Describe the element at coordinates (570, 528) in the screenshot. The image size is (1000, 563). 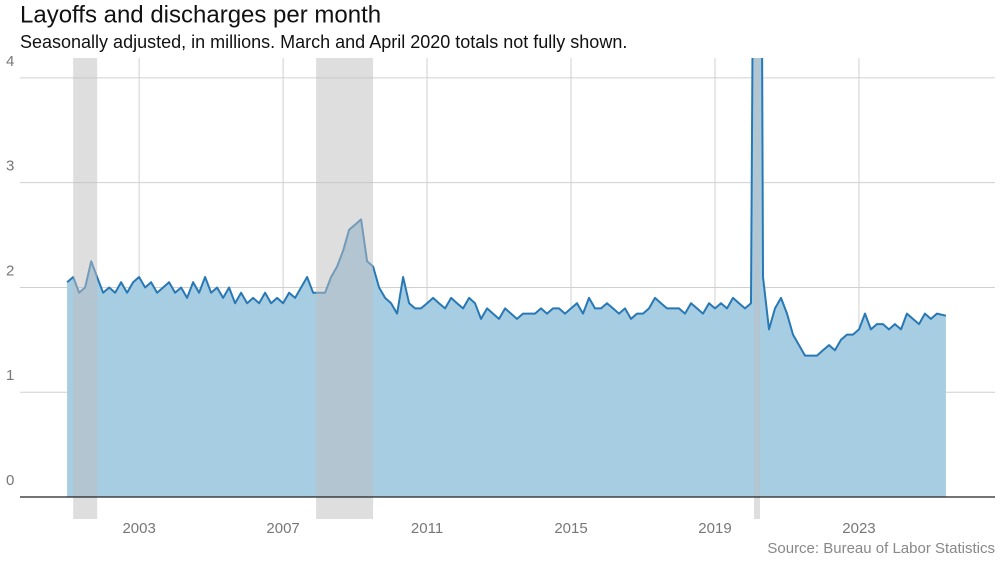
I see `x-tick-label: 2015` at that location.